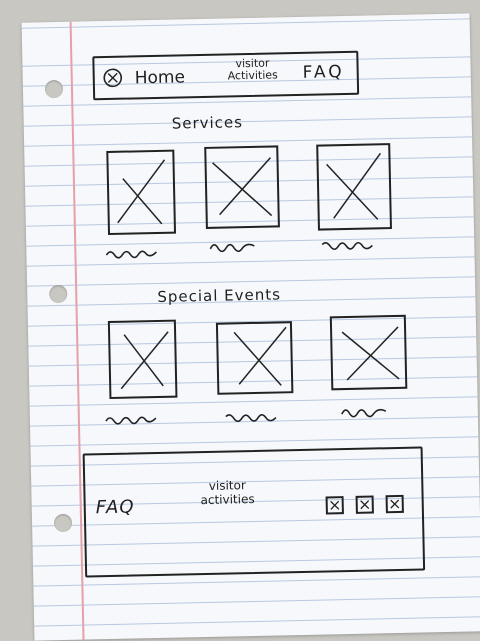  Describe the element at coordinates (219, 295) in the screenshot. I see `special-events-title: Special Events` at that location.